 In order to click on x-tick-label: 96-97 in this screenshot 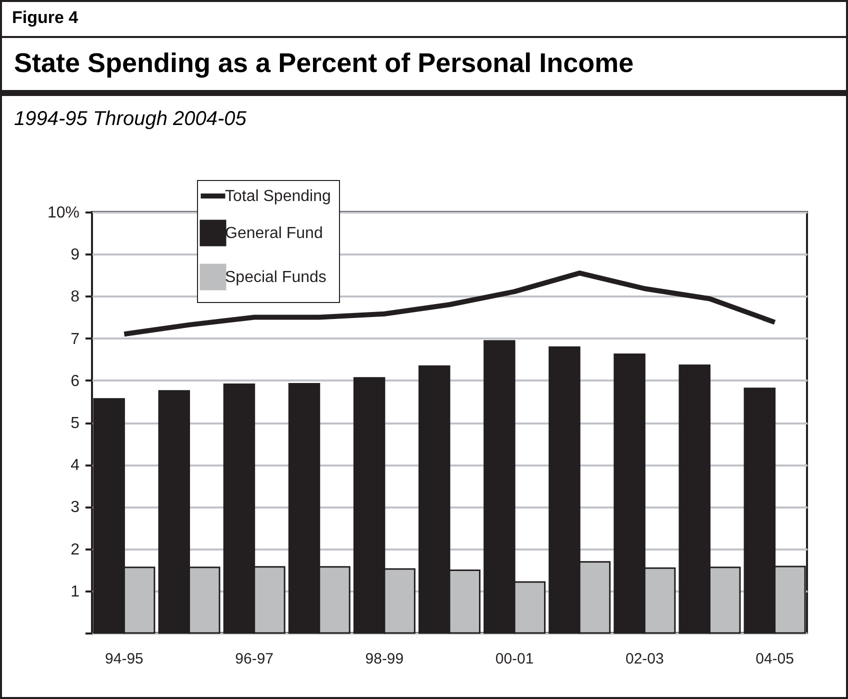, I will do `click(254, 659)`.